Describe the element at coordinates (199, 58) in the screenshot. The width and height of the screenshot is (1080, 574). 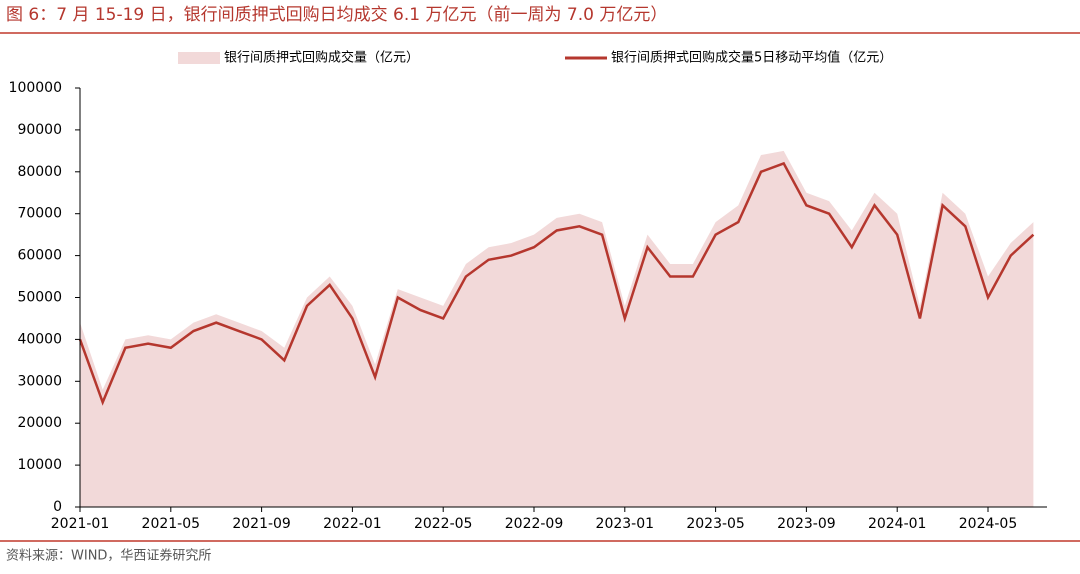
I see `legend-swatch` at that location.